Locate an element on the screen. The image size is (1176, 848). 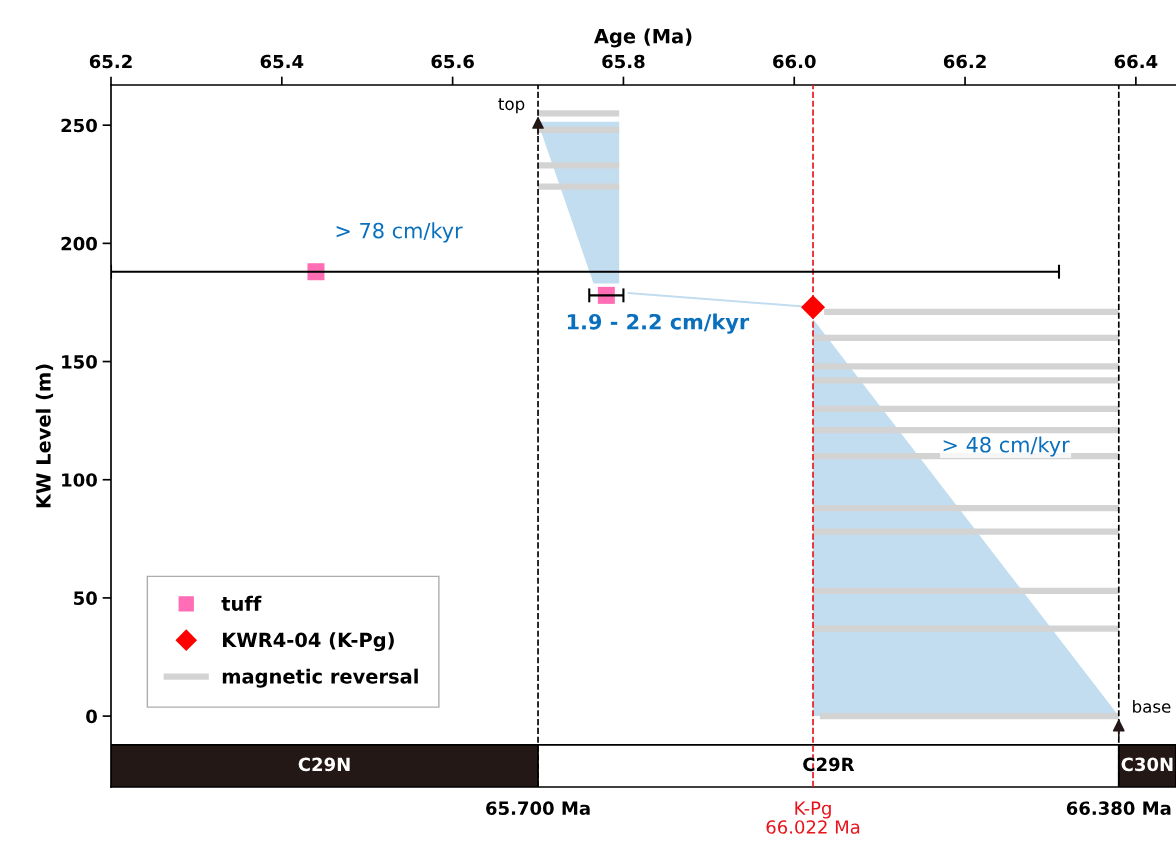
annotation: top is located at coordinates (511, 106).